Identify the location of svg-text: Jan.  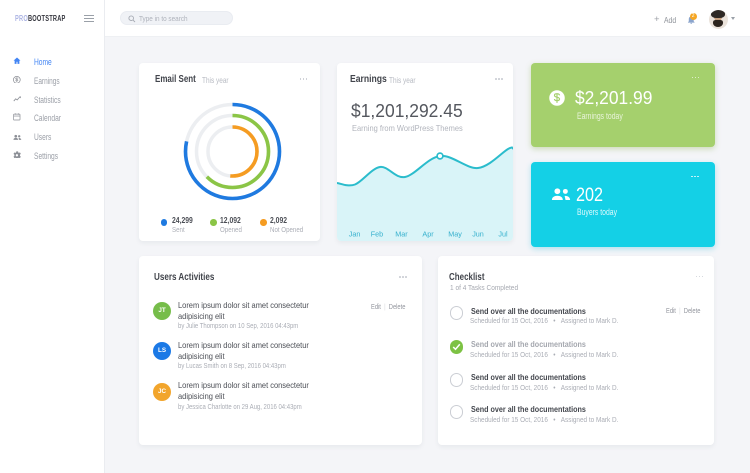
(355, 234).